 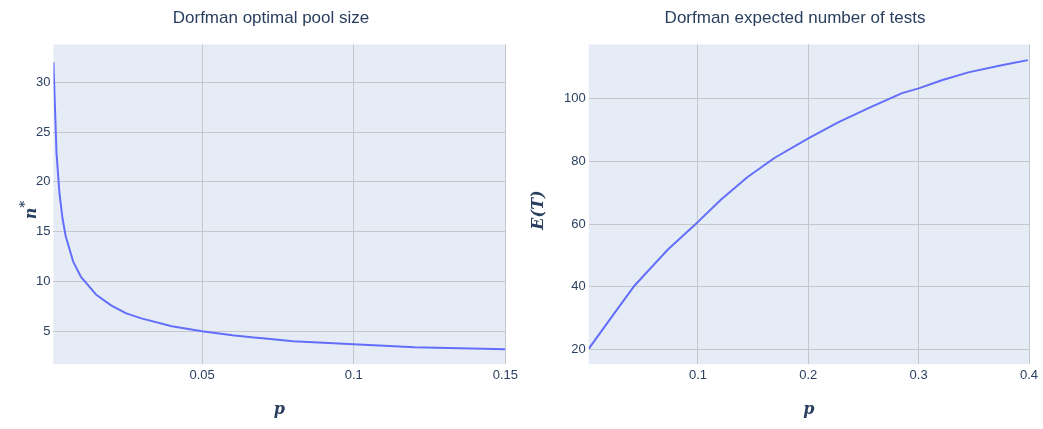 What do you see at coordinates (43, 81) in the screenshot?
I see `y-tick-label: 30` at bounding box center [43, 81].